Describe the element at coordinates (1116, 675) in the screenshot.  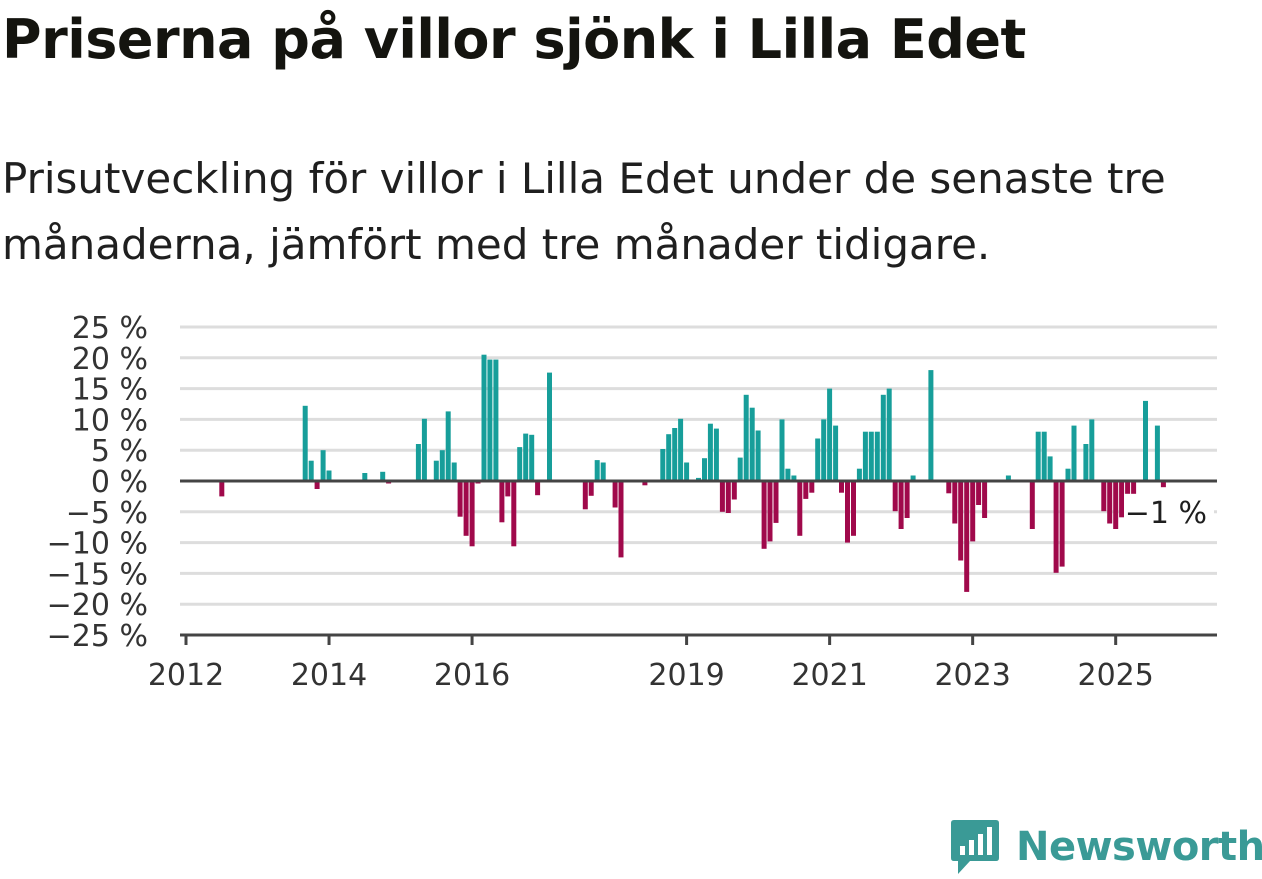
I see `x-tick-label: 2025` at that location.